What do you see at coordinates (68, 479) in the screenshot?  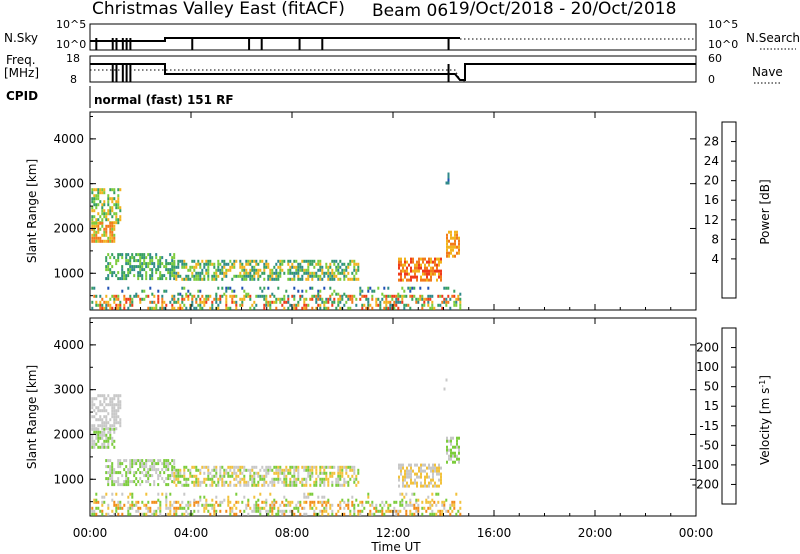 I see `ytick-label-0: 1000` at bounding box center [68, 479].